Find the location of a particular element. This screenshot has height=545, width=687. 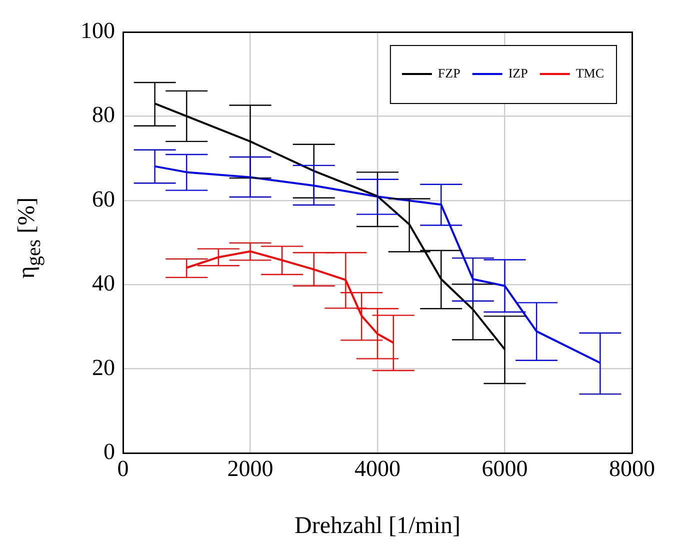

x-tick-label: 8000 is located at coordinates (632, 468).